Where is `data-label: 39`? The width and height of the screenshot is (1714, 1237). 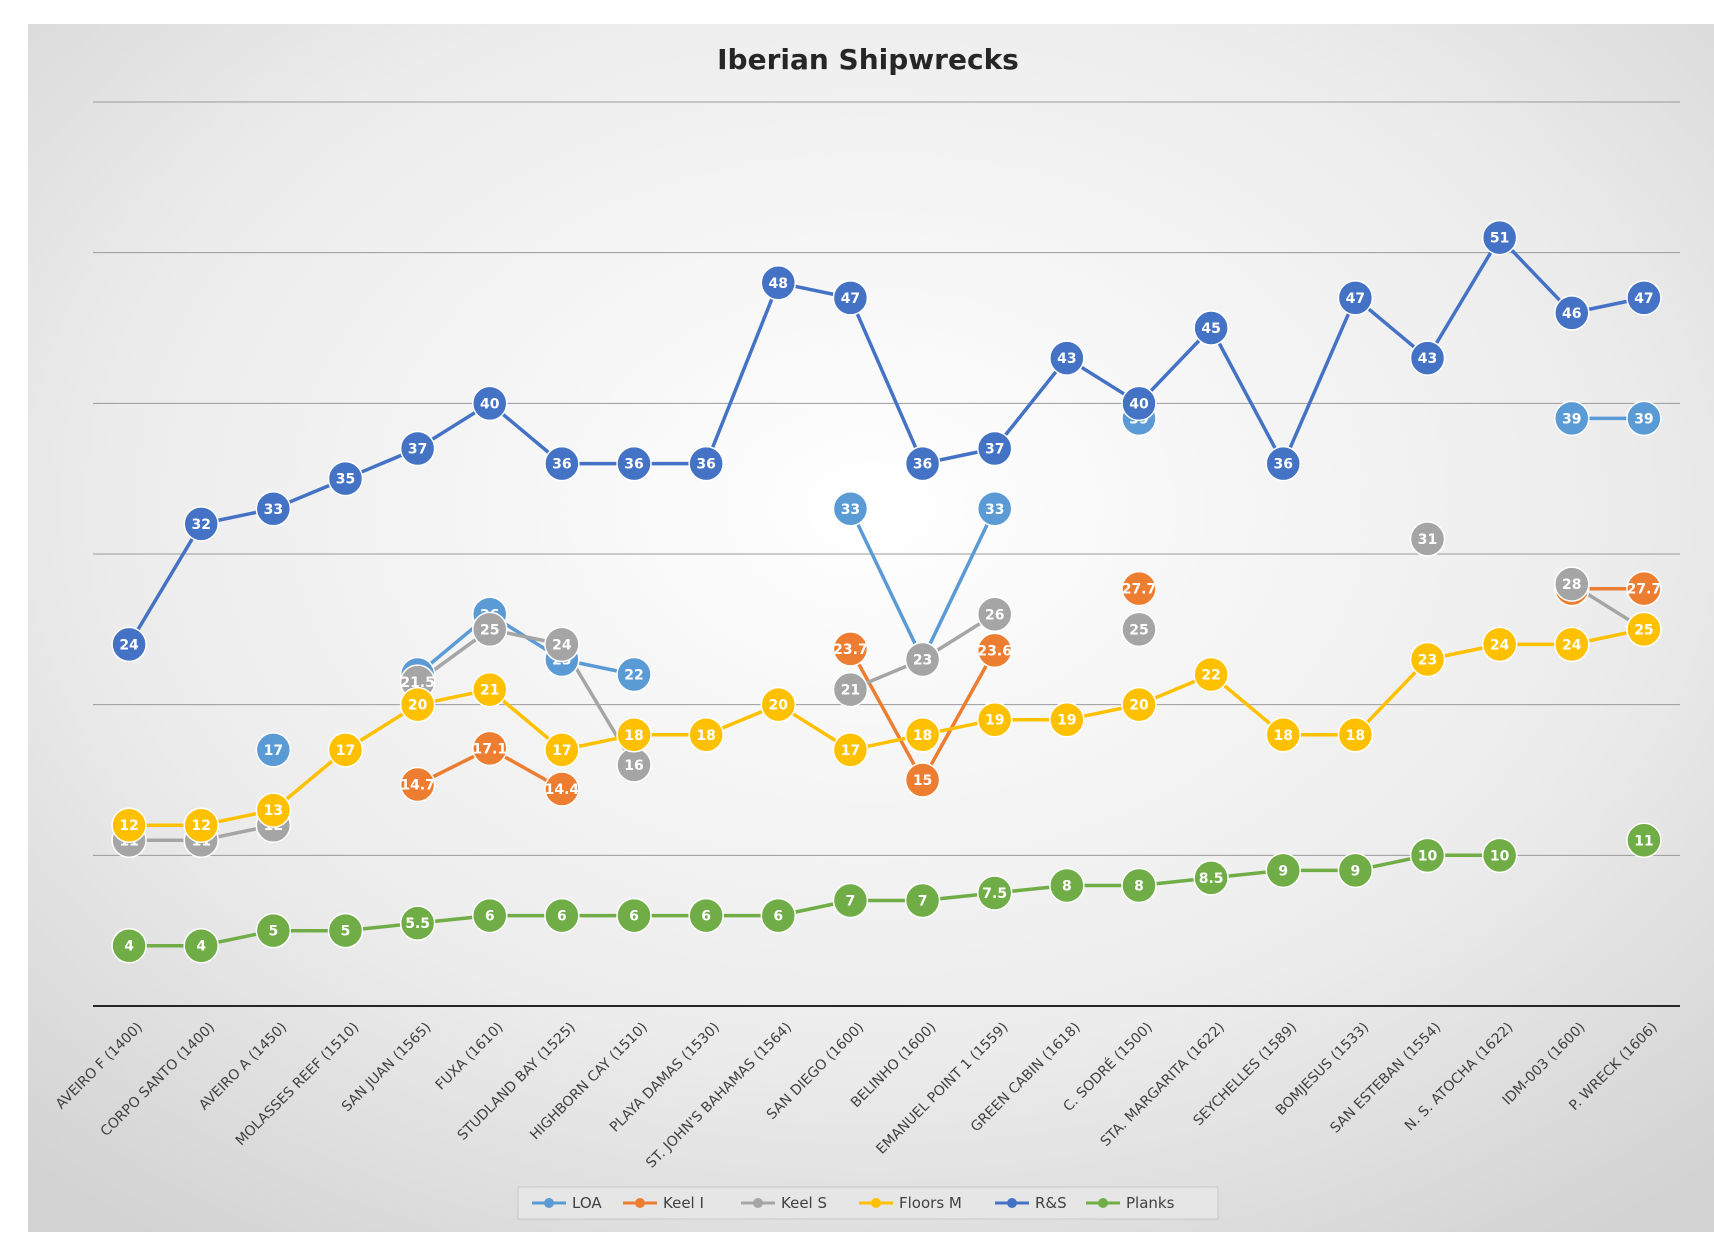
data-label: 39 is located at coordinates (1571, 419).